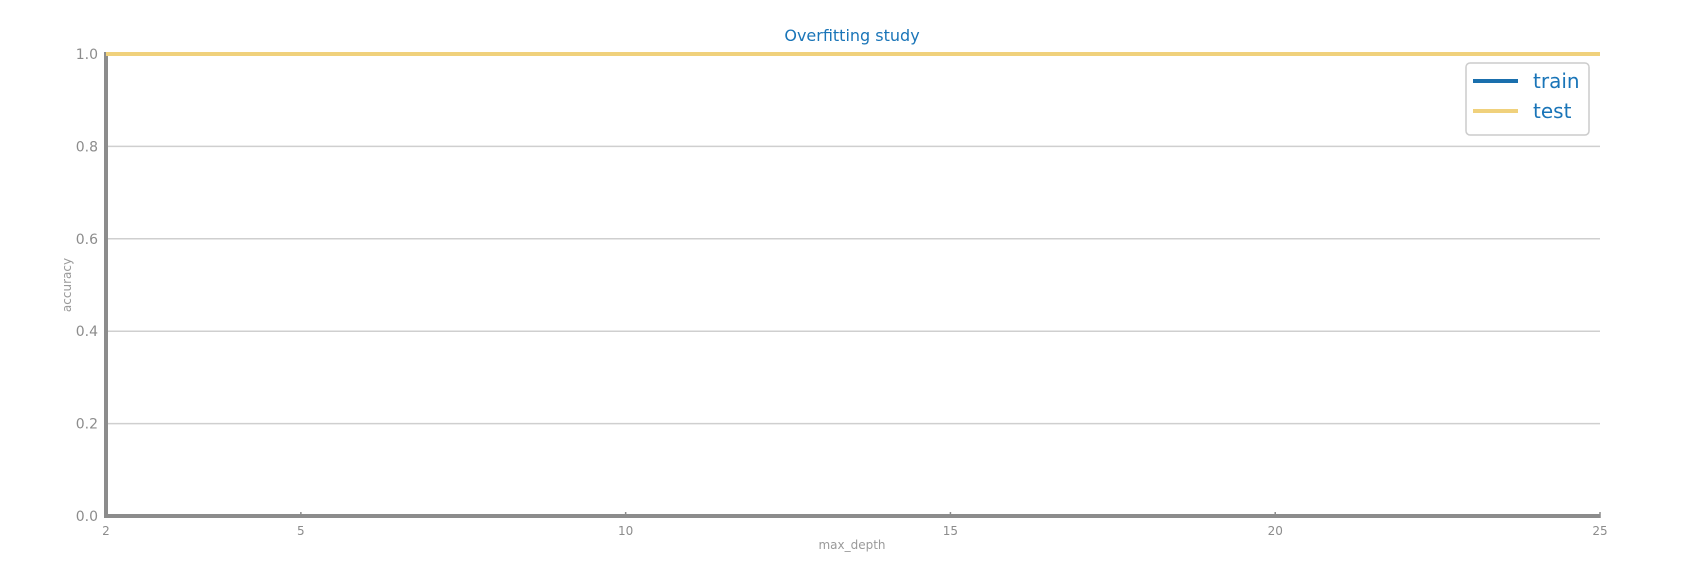  Describe the element at coordinates (87, 517) in the screenshot. I see `y-tick-label: 0.0` at that location.